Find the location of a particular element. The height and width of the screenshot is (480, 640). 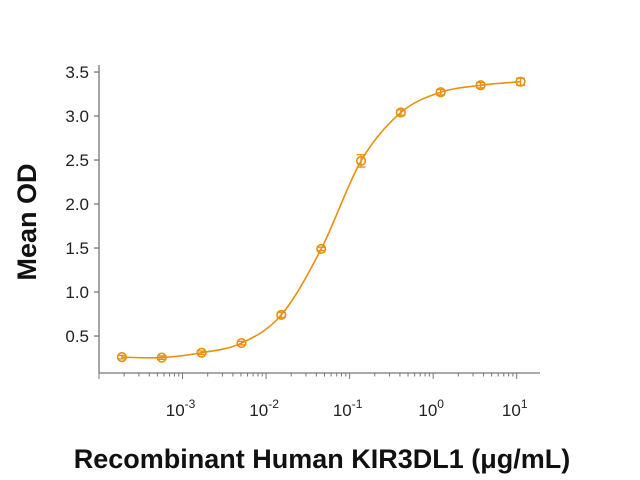

x-tick-label: 10⁻¹ is located at coordinates (348, 408).